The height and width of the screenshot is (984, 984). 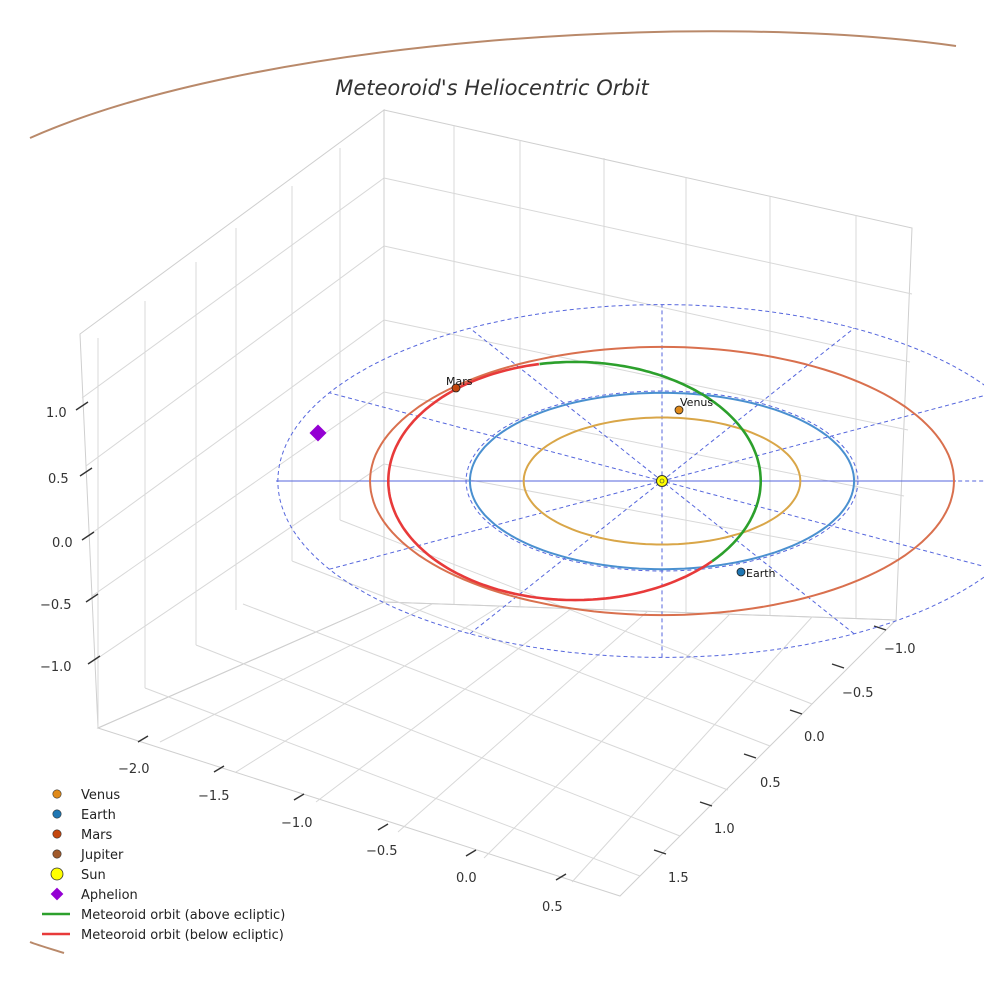 I want to click on venus-orbit, so click(x=662, y=481).